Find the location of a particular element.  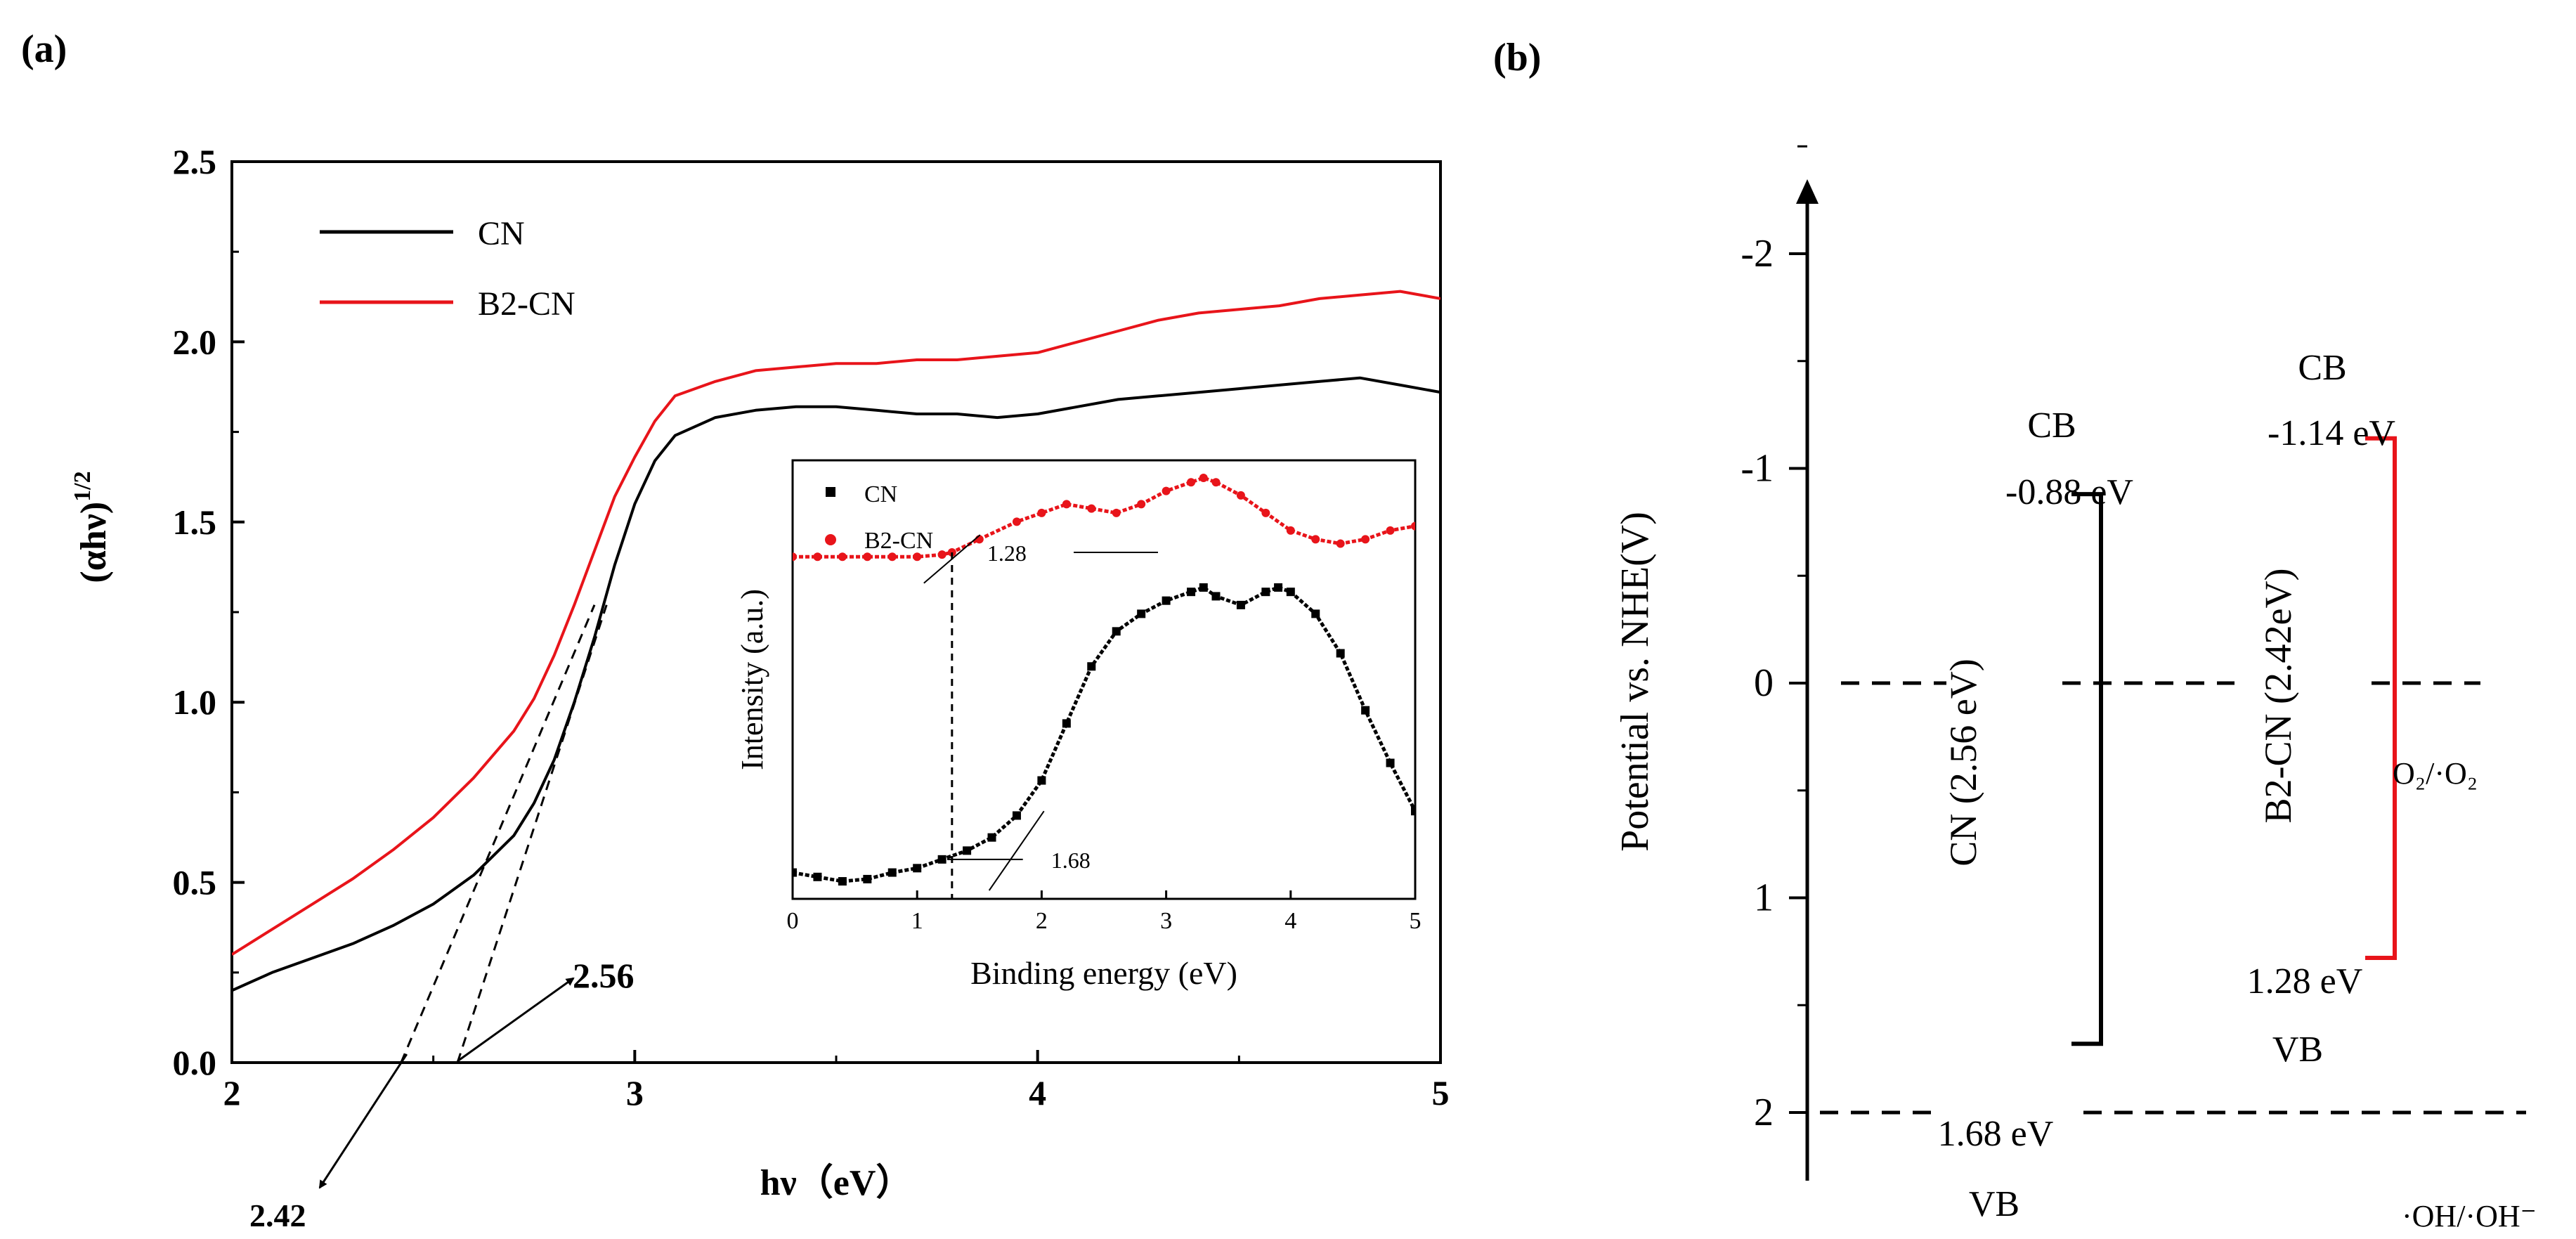

inset-x-tick-label: 2 is located at coordinates (1042, 921).